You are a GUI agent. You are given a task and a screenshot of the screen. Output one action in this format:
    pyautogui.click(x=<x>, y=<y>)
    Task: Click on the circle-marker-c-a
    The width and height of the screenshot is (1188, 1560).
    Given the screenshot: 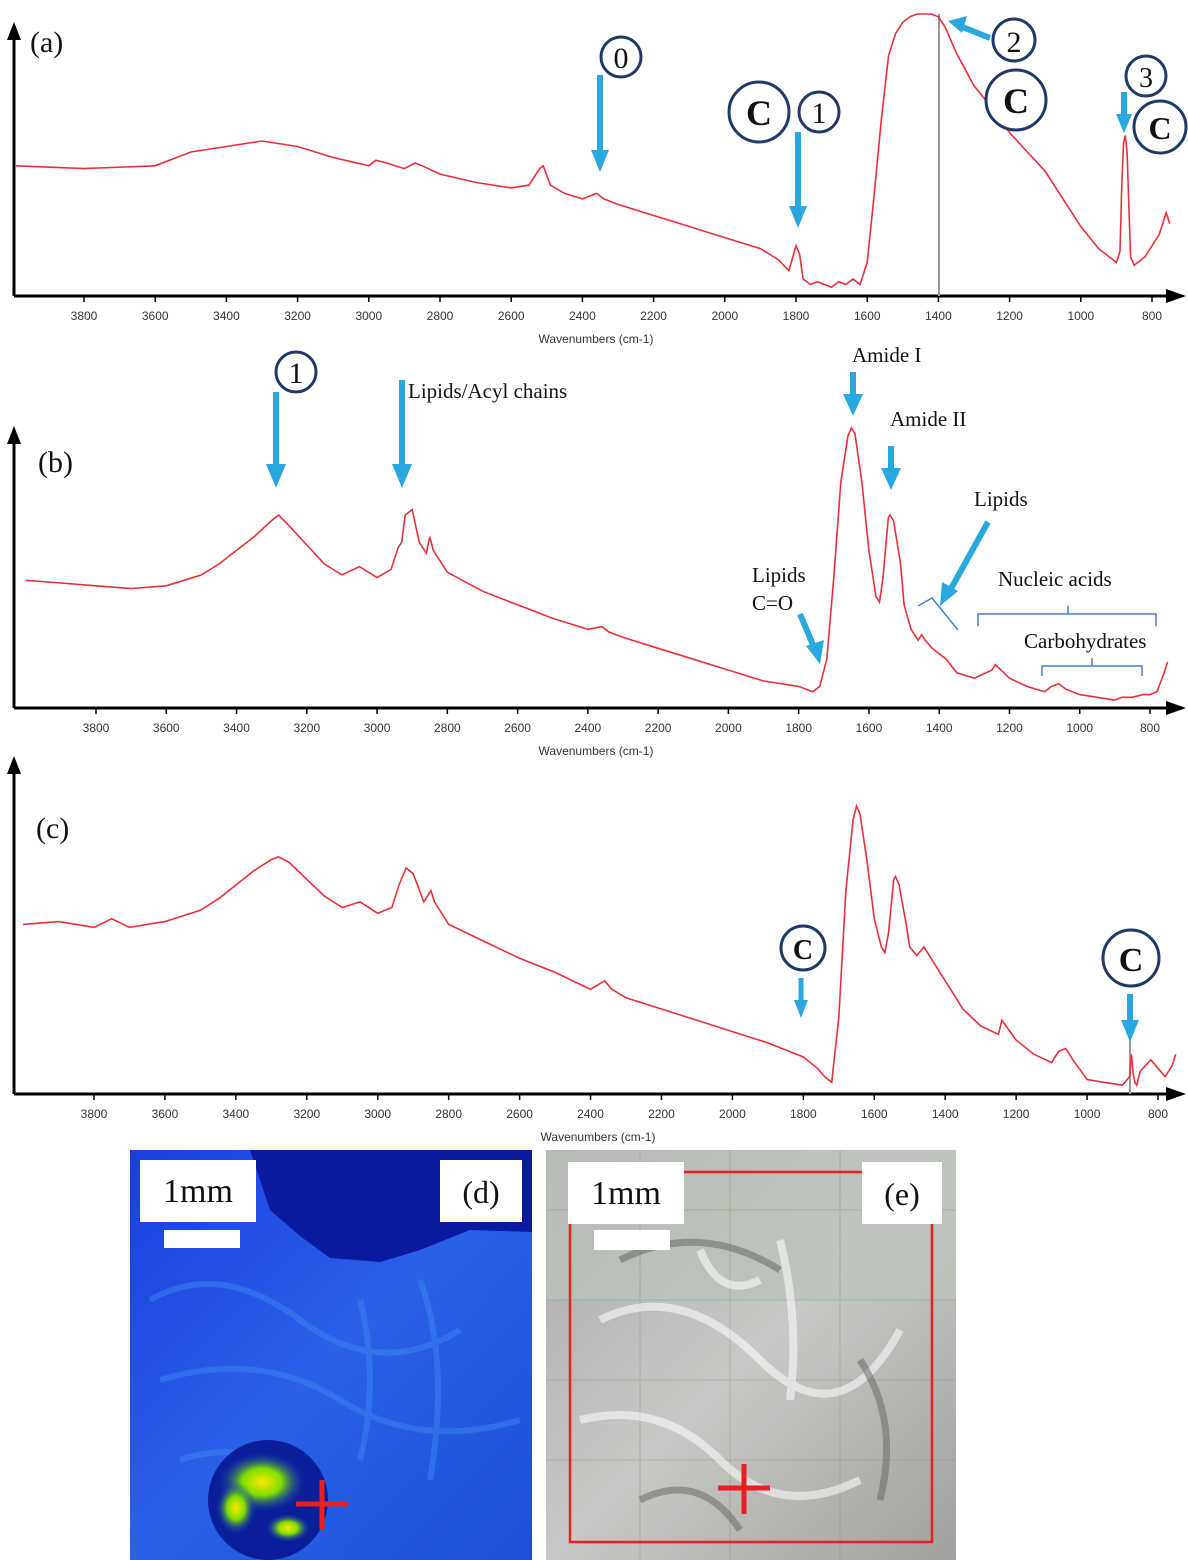 What is the action you would take?
    pyautogui.click(x=803, y=948)
    